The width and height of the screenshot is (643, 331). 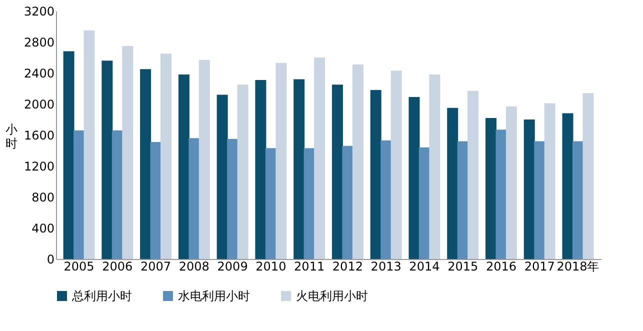 What do you see at coordinates (117, 267) in the screenshot?
I see `x-tick-label: 2006` at bounding box center [117, 267].